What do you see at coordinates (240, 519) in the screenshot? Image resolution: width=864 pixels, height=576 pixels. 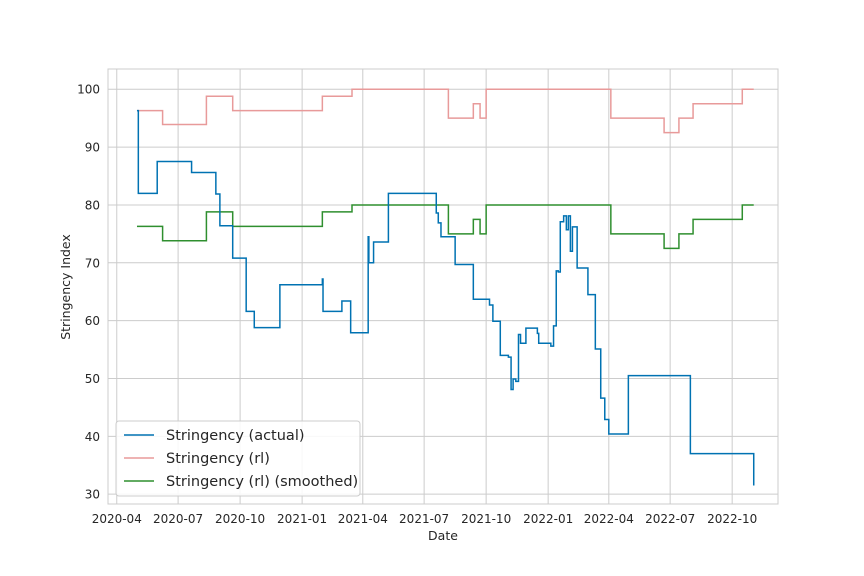 I see `x-tick-label: 2020-10` at bounding box center [240, 519].